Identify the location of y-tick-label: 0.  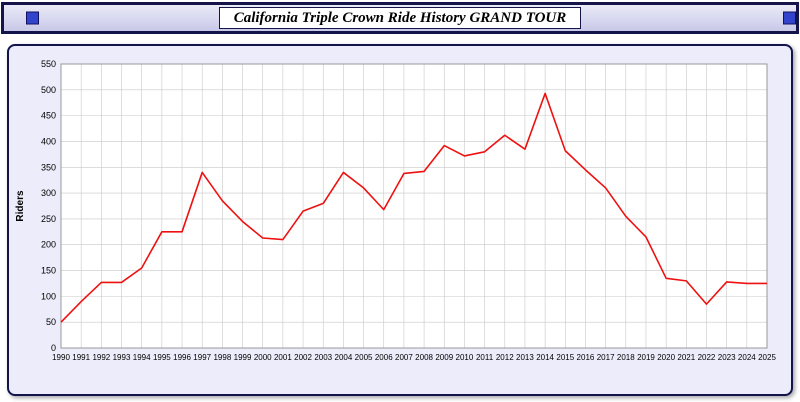
(53, 348).